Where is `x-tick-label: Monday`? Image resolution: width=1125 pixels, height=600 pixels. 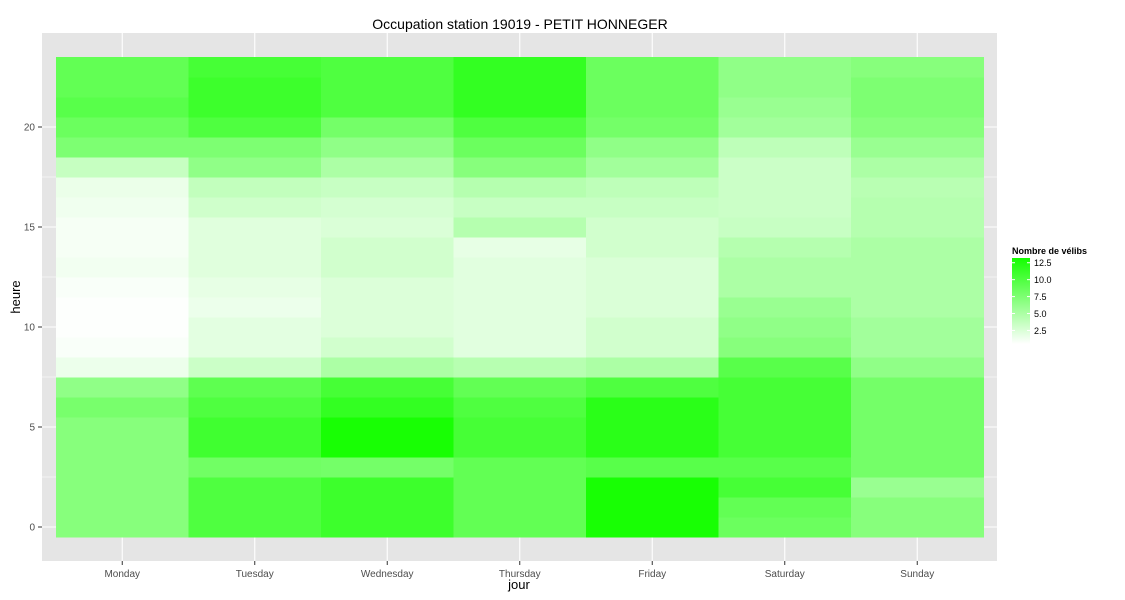 x-tick-label: Monday is located at coordinates (122, 574).